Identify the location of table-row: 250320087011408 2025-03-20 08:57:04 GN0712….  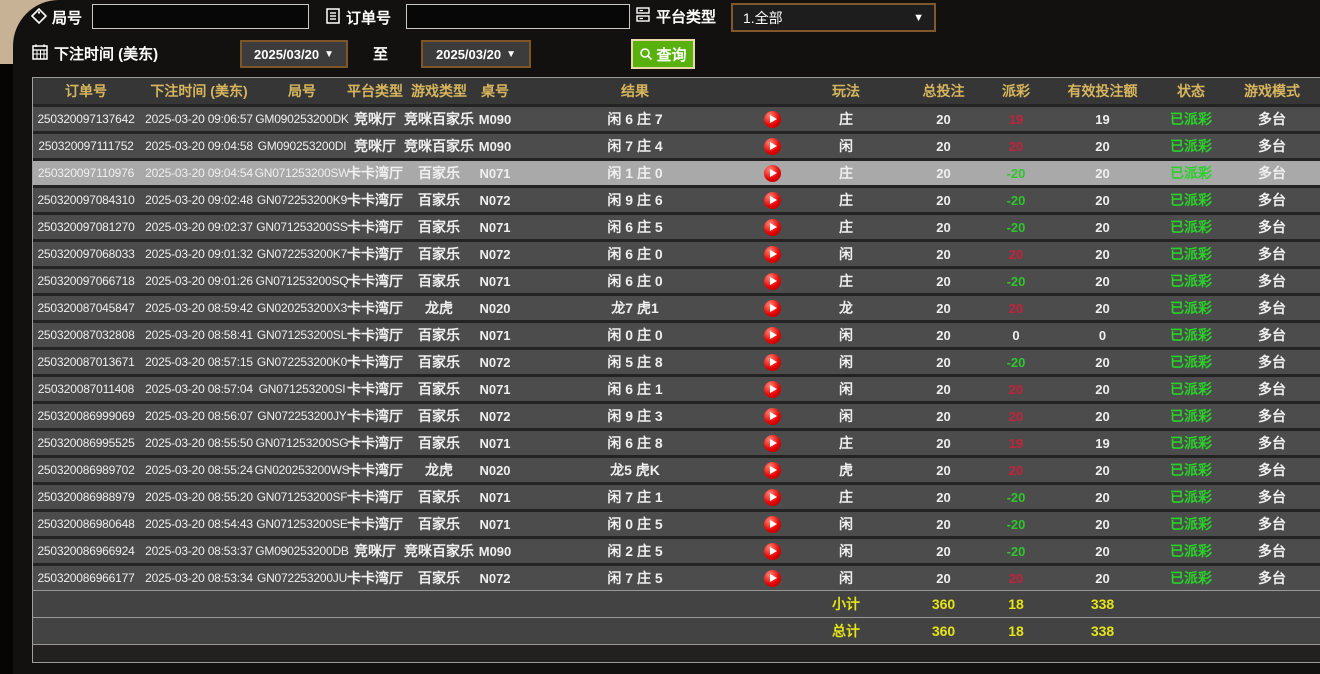
(676, 387).